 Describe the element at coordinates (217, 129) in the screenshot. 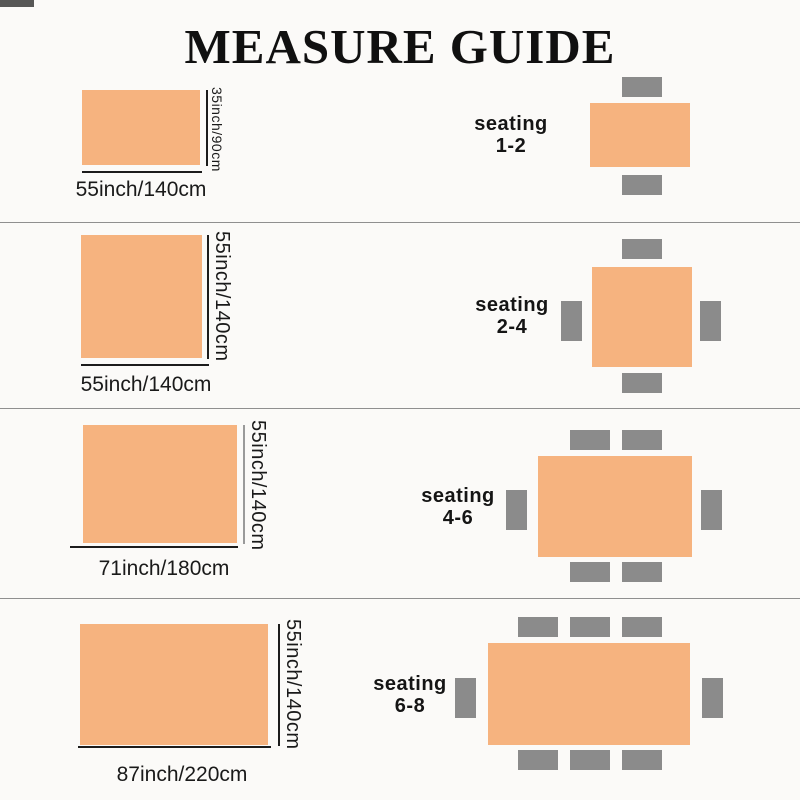

I see `height-label: 35inch/90cm` at that location.